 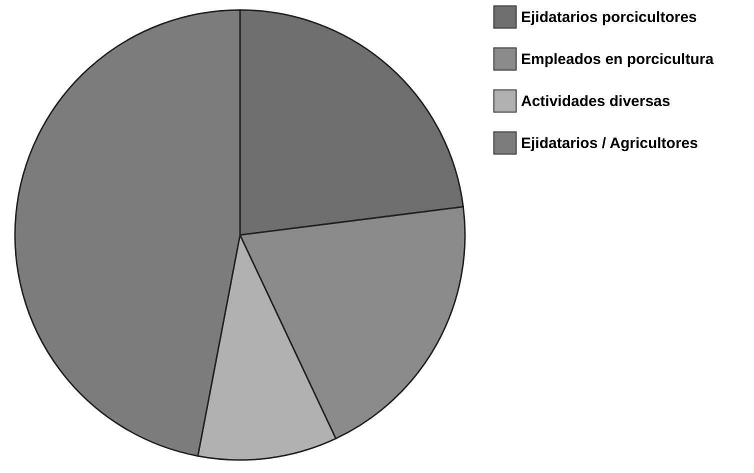 I want to click on legend-label: Ejidatarios porcicultores, so click(x=609, y=17).